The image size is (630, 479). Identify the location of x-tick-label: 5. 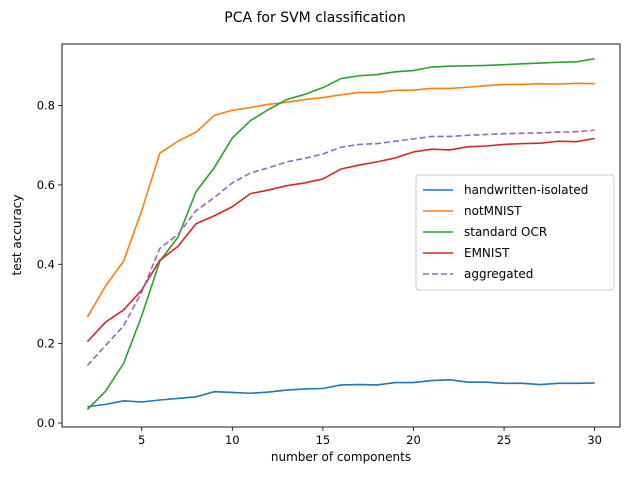
(141, 440).